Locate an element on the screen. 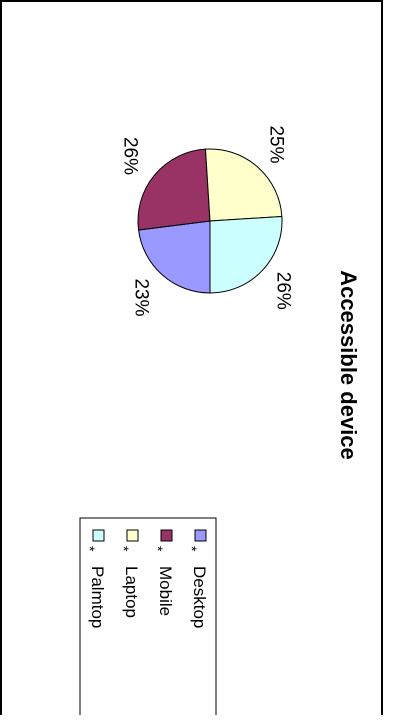 This screenshot has height=720, width=396. pie-slices is located at coordinates (210, 221).